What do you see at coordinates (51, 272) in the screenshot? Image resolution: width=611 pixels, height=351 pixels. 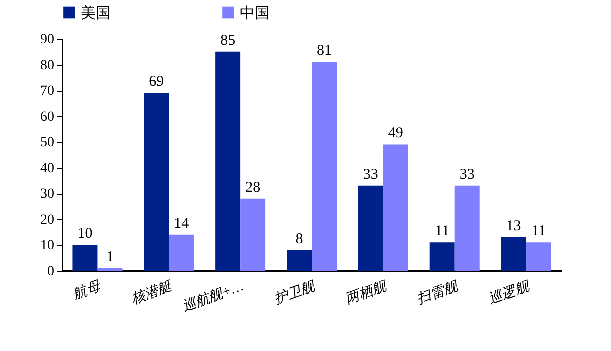 I see `y-tick-label: 0` at bounding box center [51, 272].